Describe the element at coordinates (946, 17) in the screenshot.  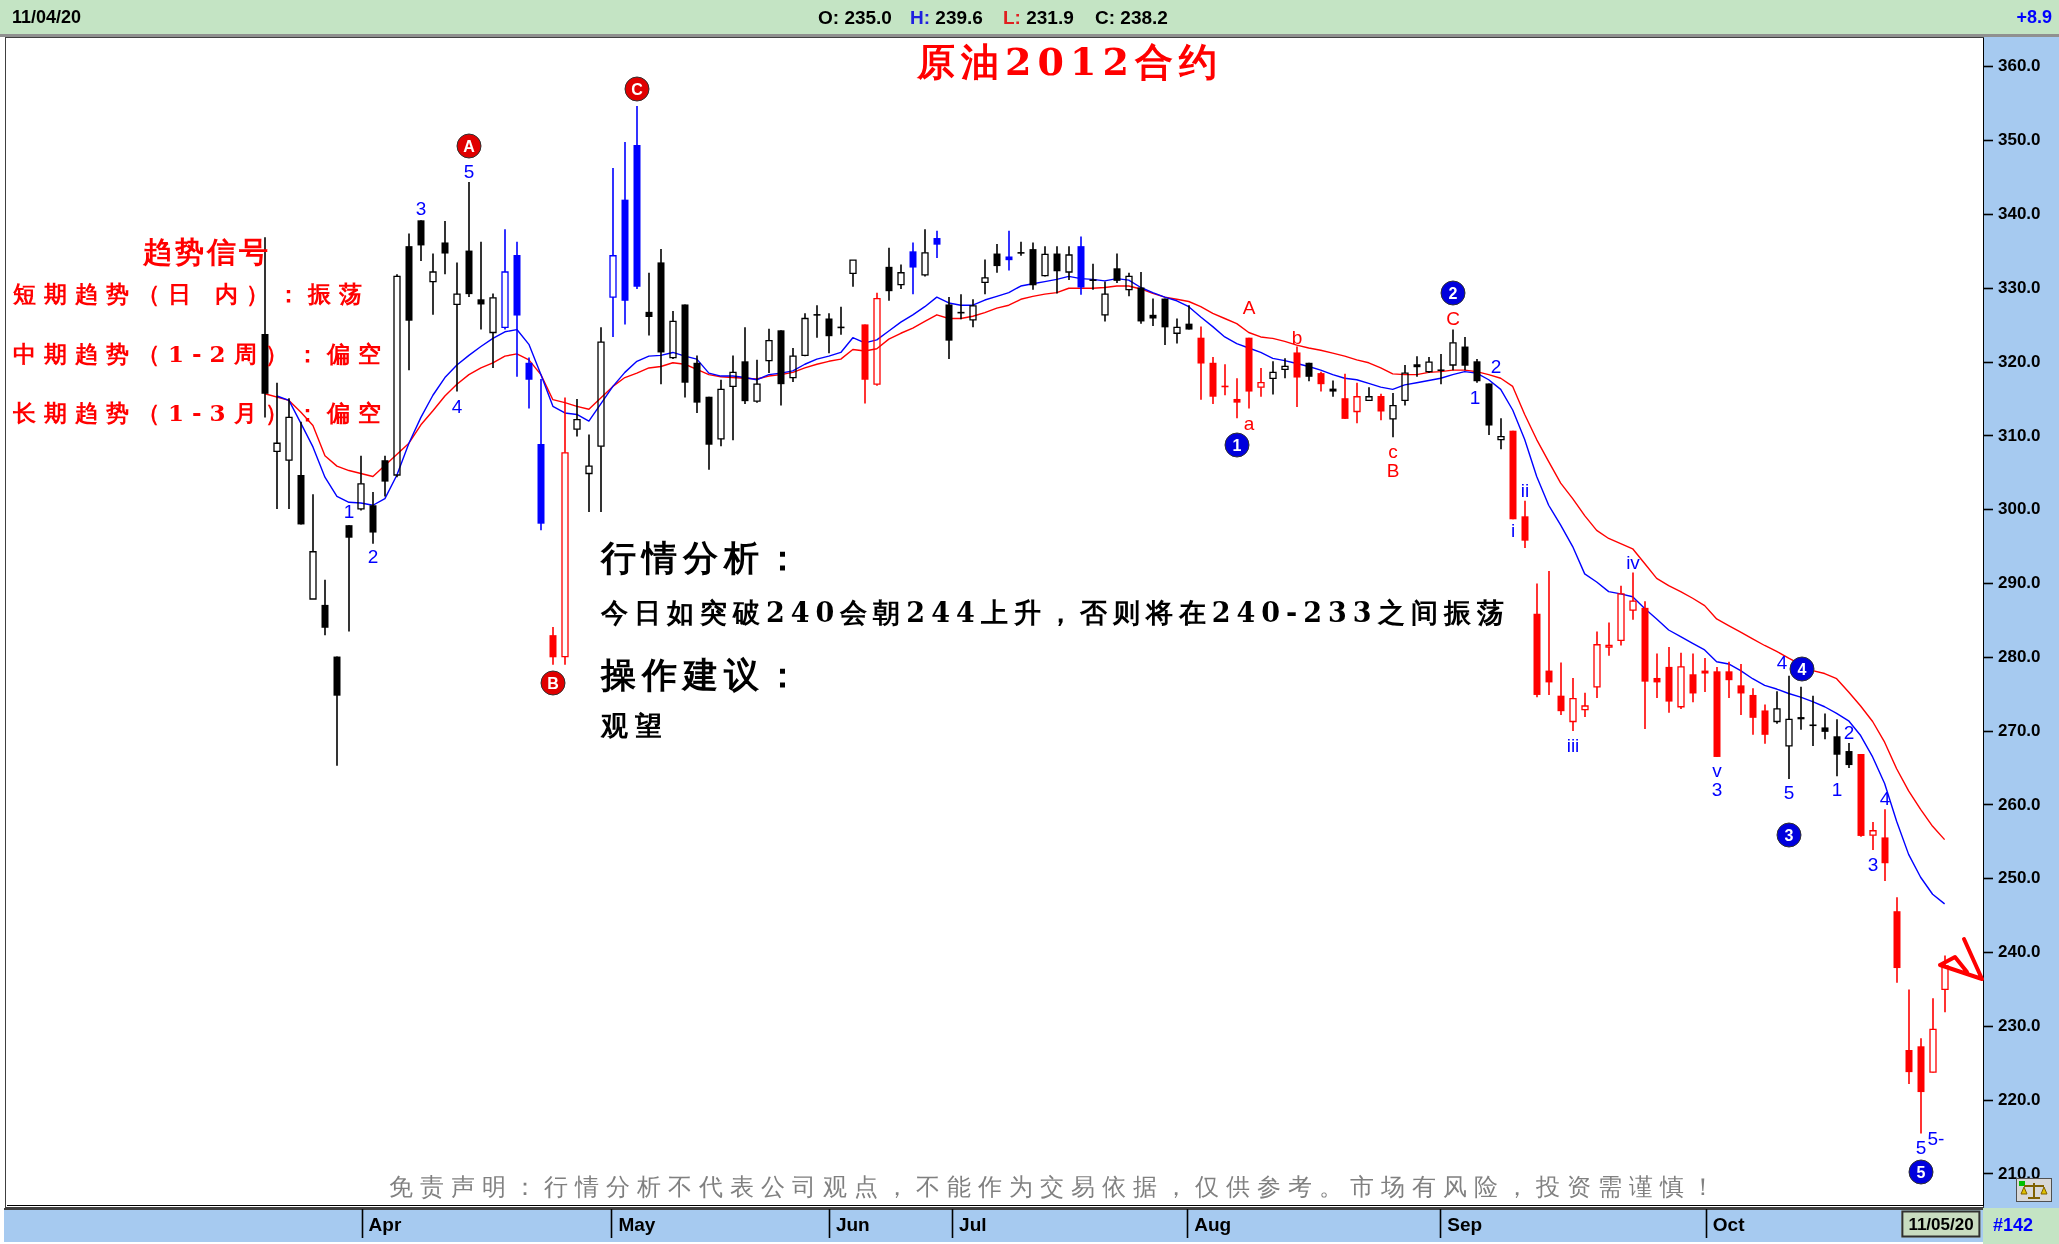
I see `text: H: 239.6` at that location.